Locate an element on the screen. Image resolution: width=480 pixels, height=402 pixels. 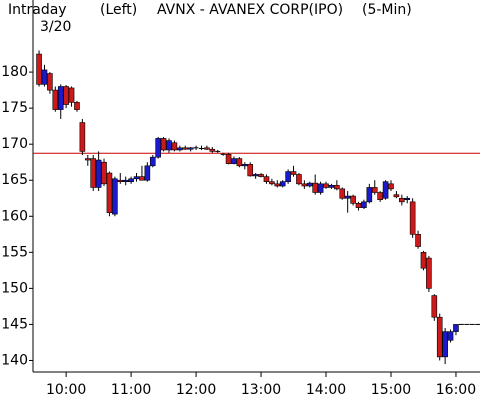
x-tick-label: 13:00 is located at coordinates (261, 390).